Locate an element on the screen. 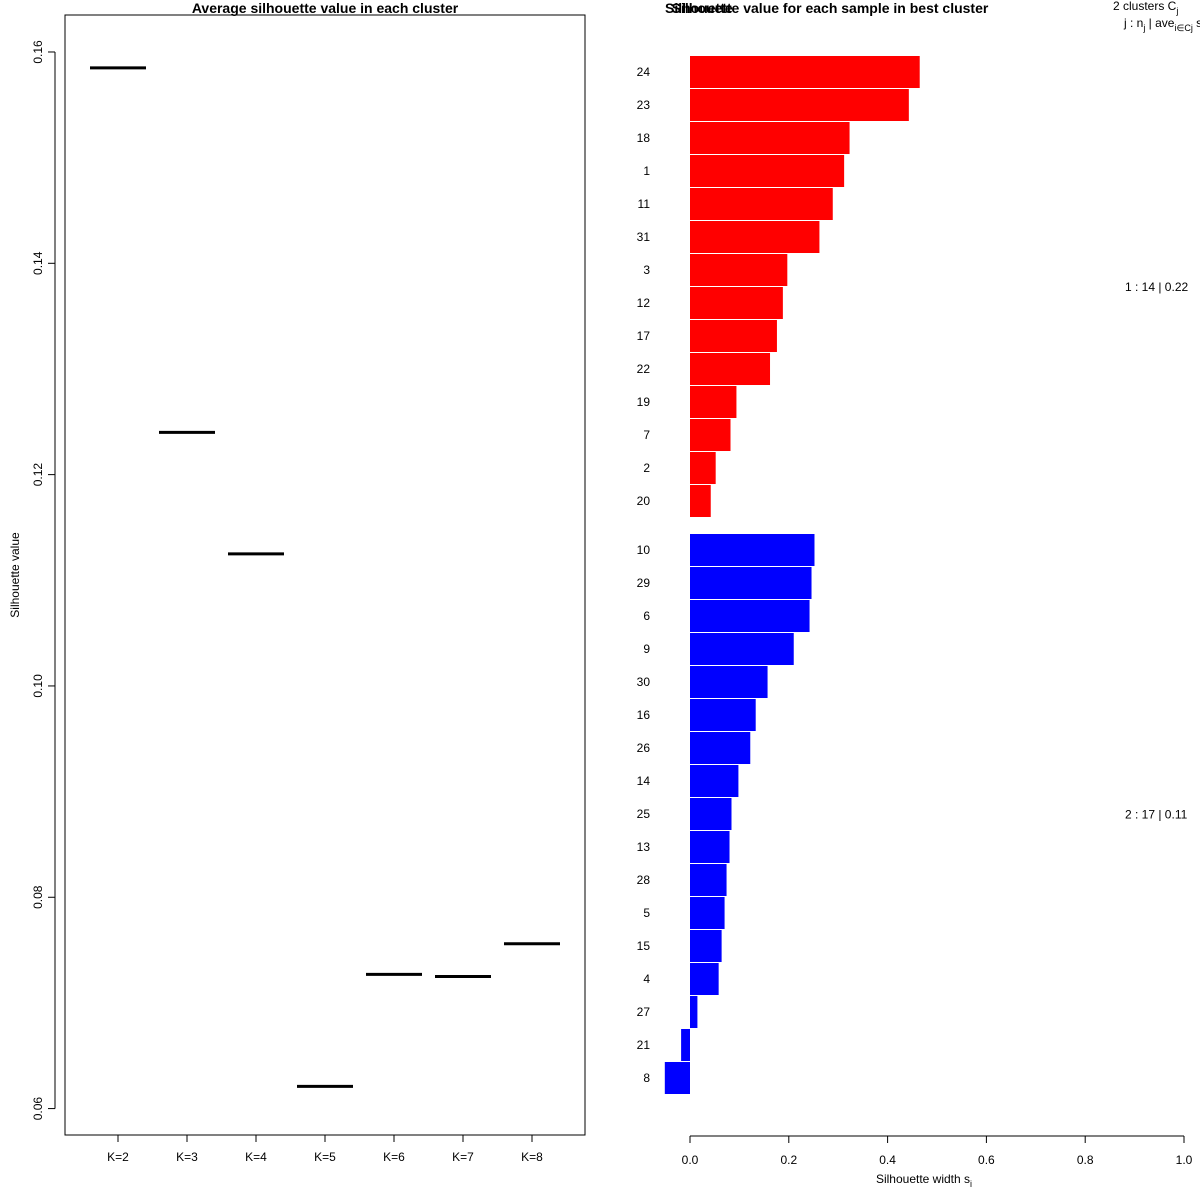 This screenshot has width=1200, height=1200. legend-header-line2: j : n is located at coordinates (1133, 23).